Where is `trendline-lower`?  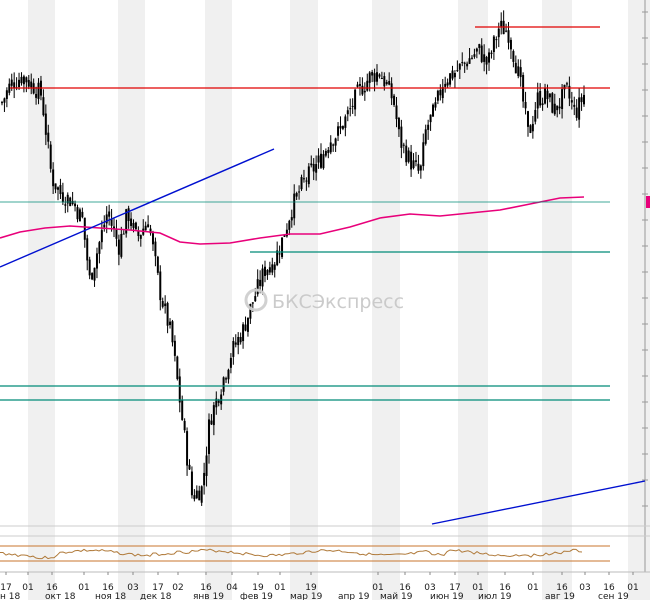
trendline-lower is located at coordinates (538, 502).